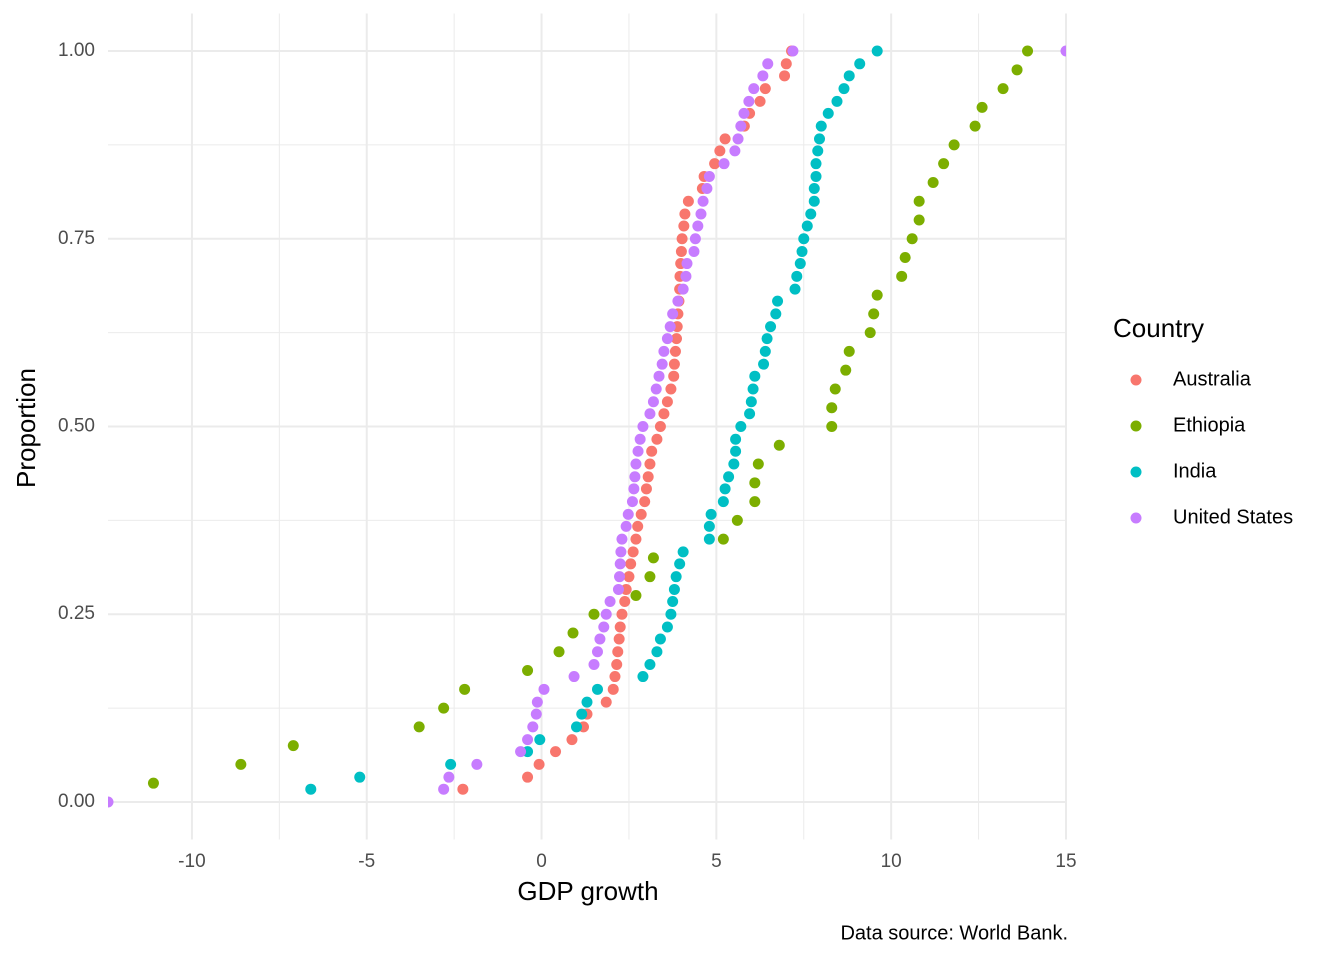  Describe the element at coordinates (1195, 471) in the screenshot. I see `legend-label: India` at that location.